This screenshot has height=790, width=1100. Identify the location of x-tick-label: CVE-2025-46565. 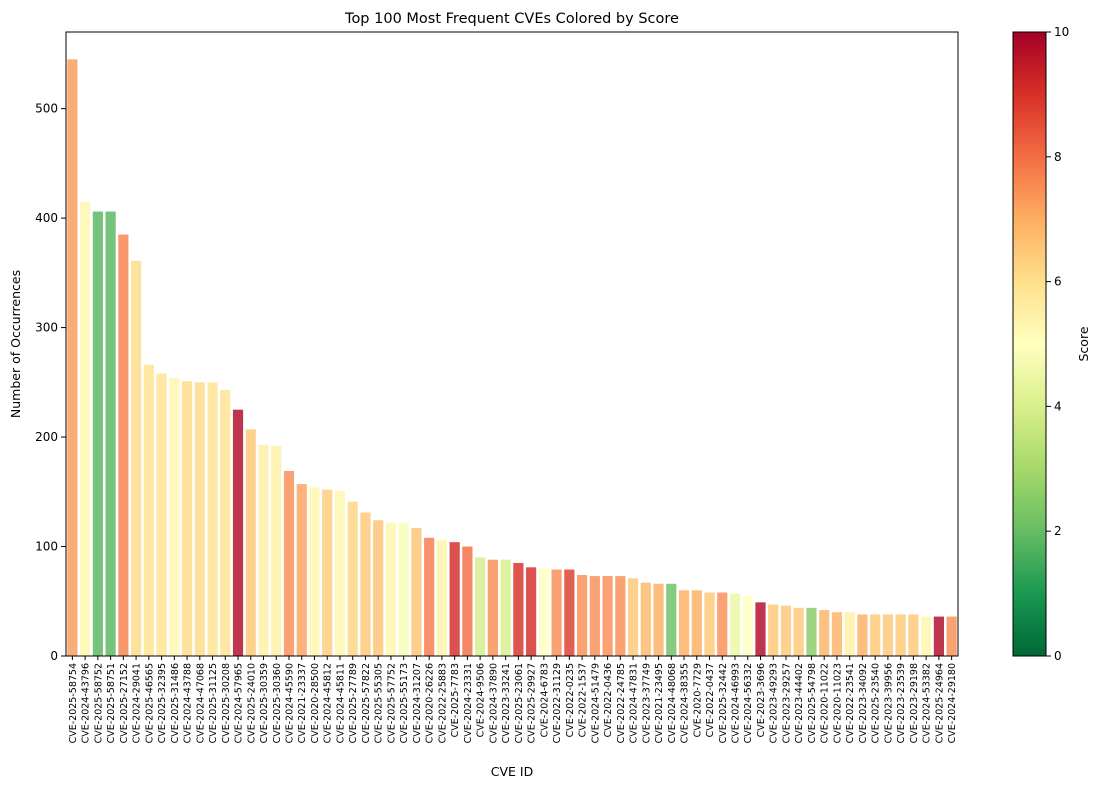
(149, 703).